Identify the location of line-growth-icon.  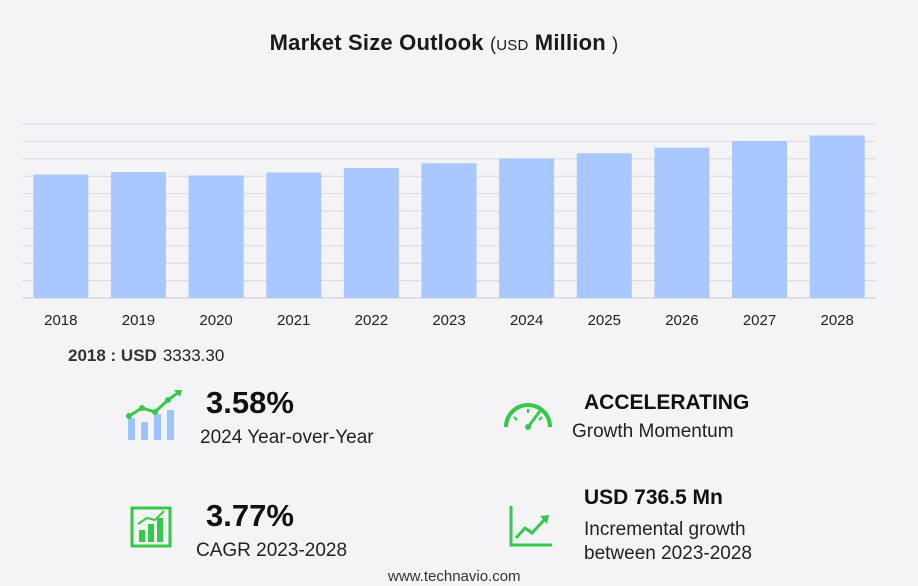
(530, 526).